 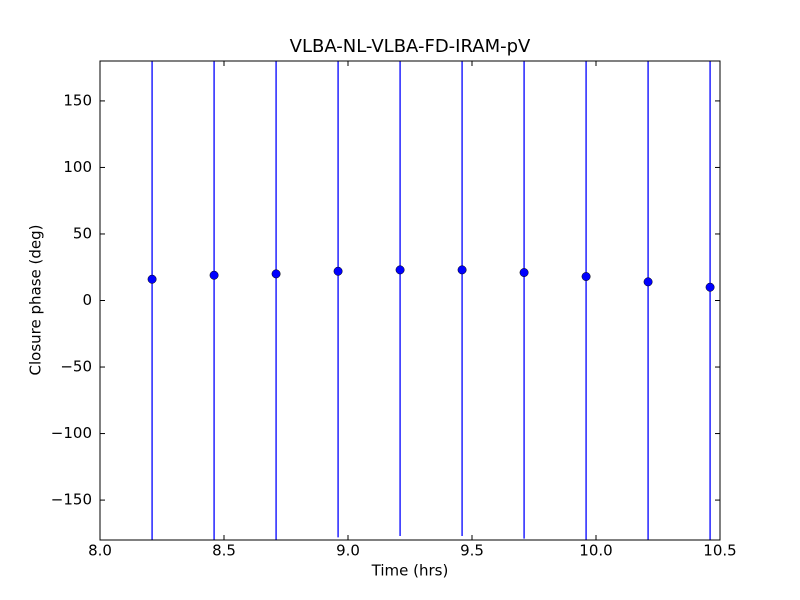 I want to click on x-tick-label: 9.5, so click(x=472, y=551).